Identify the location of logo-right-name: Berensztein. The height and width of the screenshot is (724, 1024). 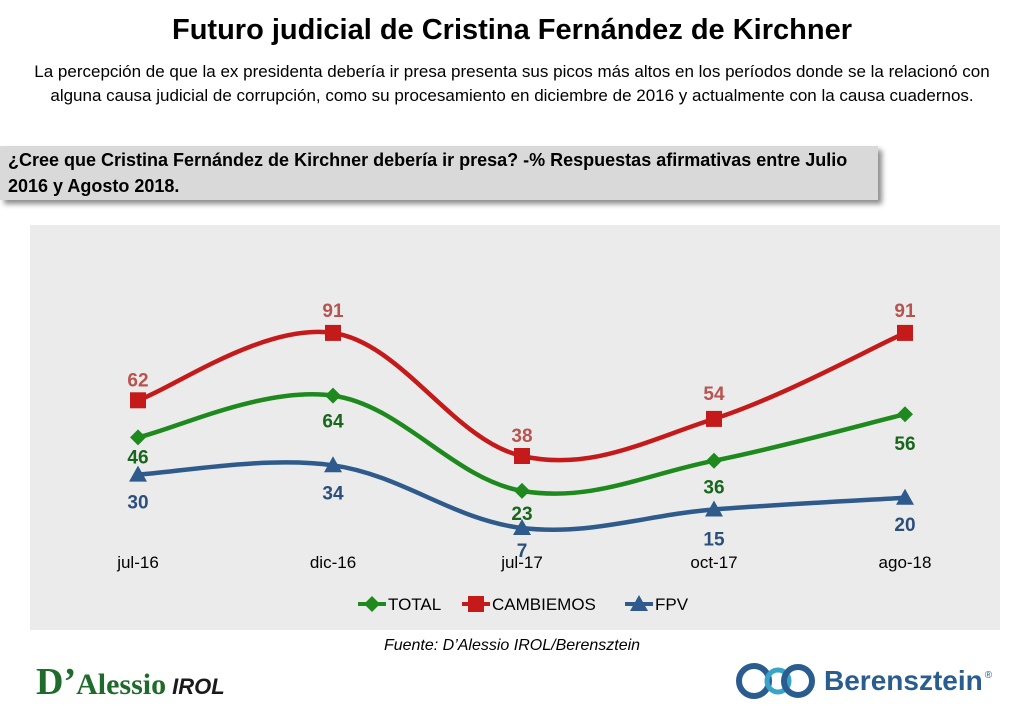
(903, 680).